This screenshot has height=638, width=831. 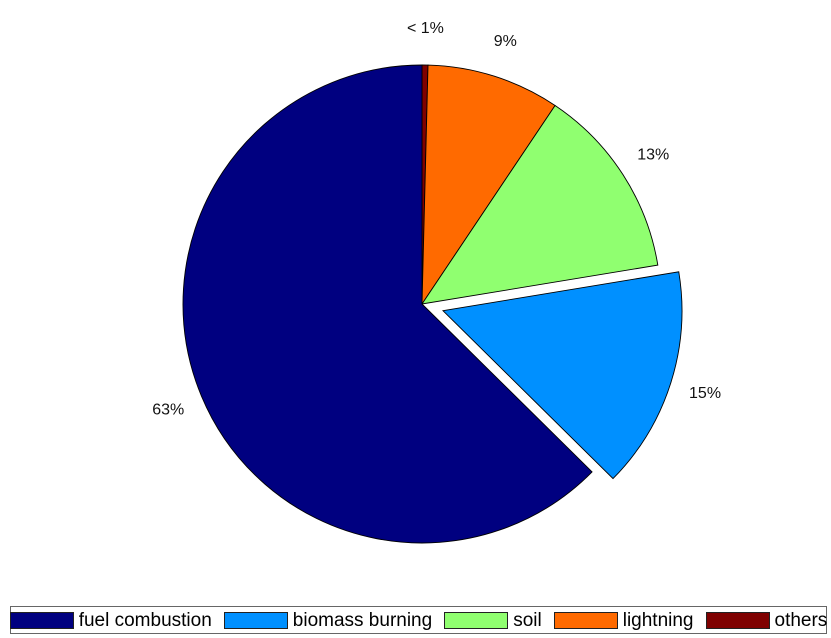 I want to click on legend-label-others: others, so click(x=801, y=620).